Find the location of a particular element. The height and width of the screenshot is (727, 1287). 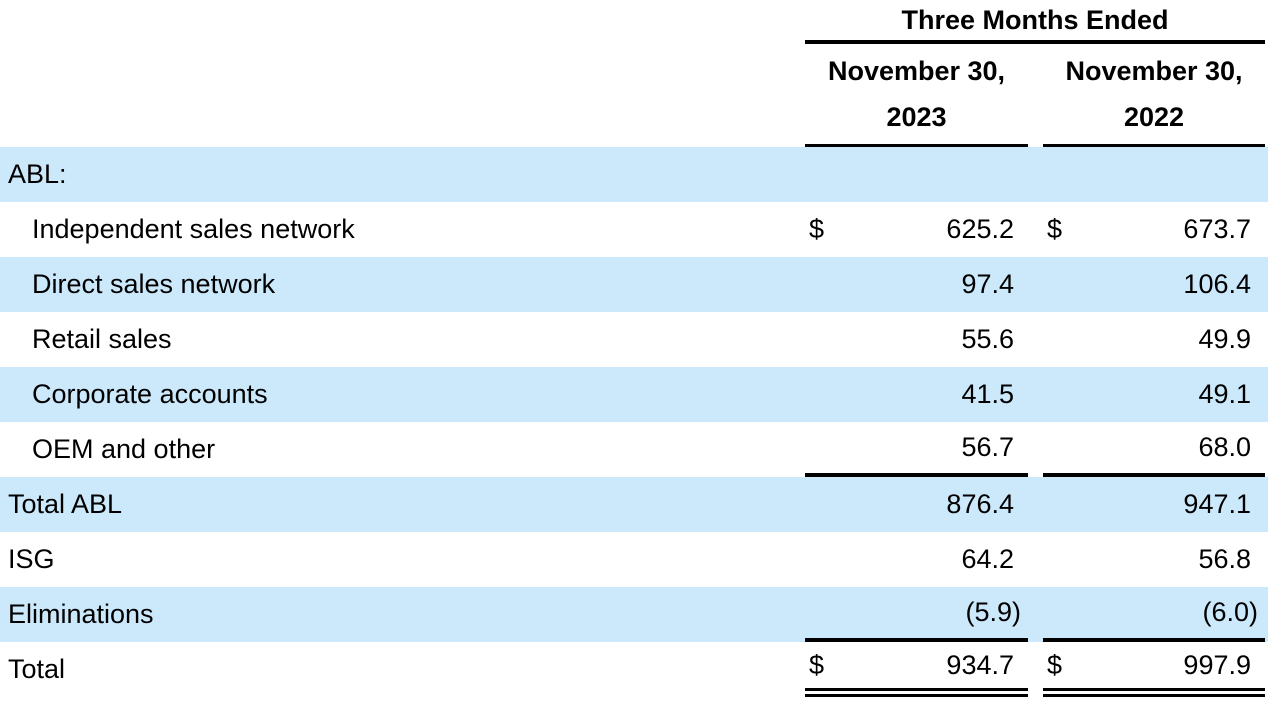

value-cell-2023: (5.9) is located at coordinates (916, 614).